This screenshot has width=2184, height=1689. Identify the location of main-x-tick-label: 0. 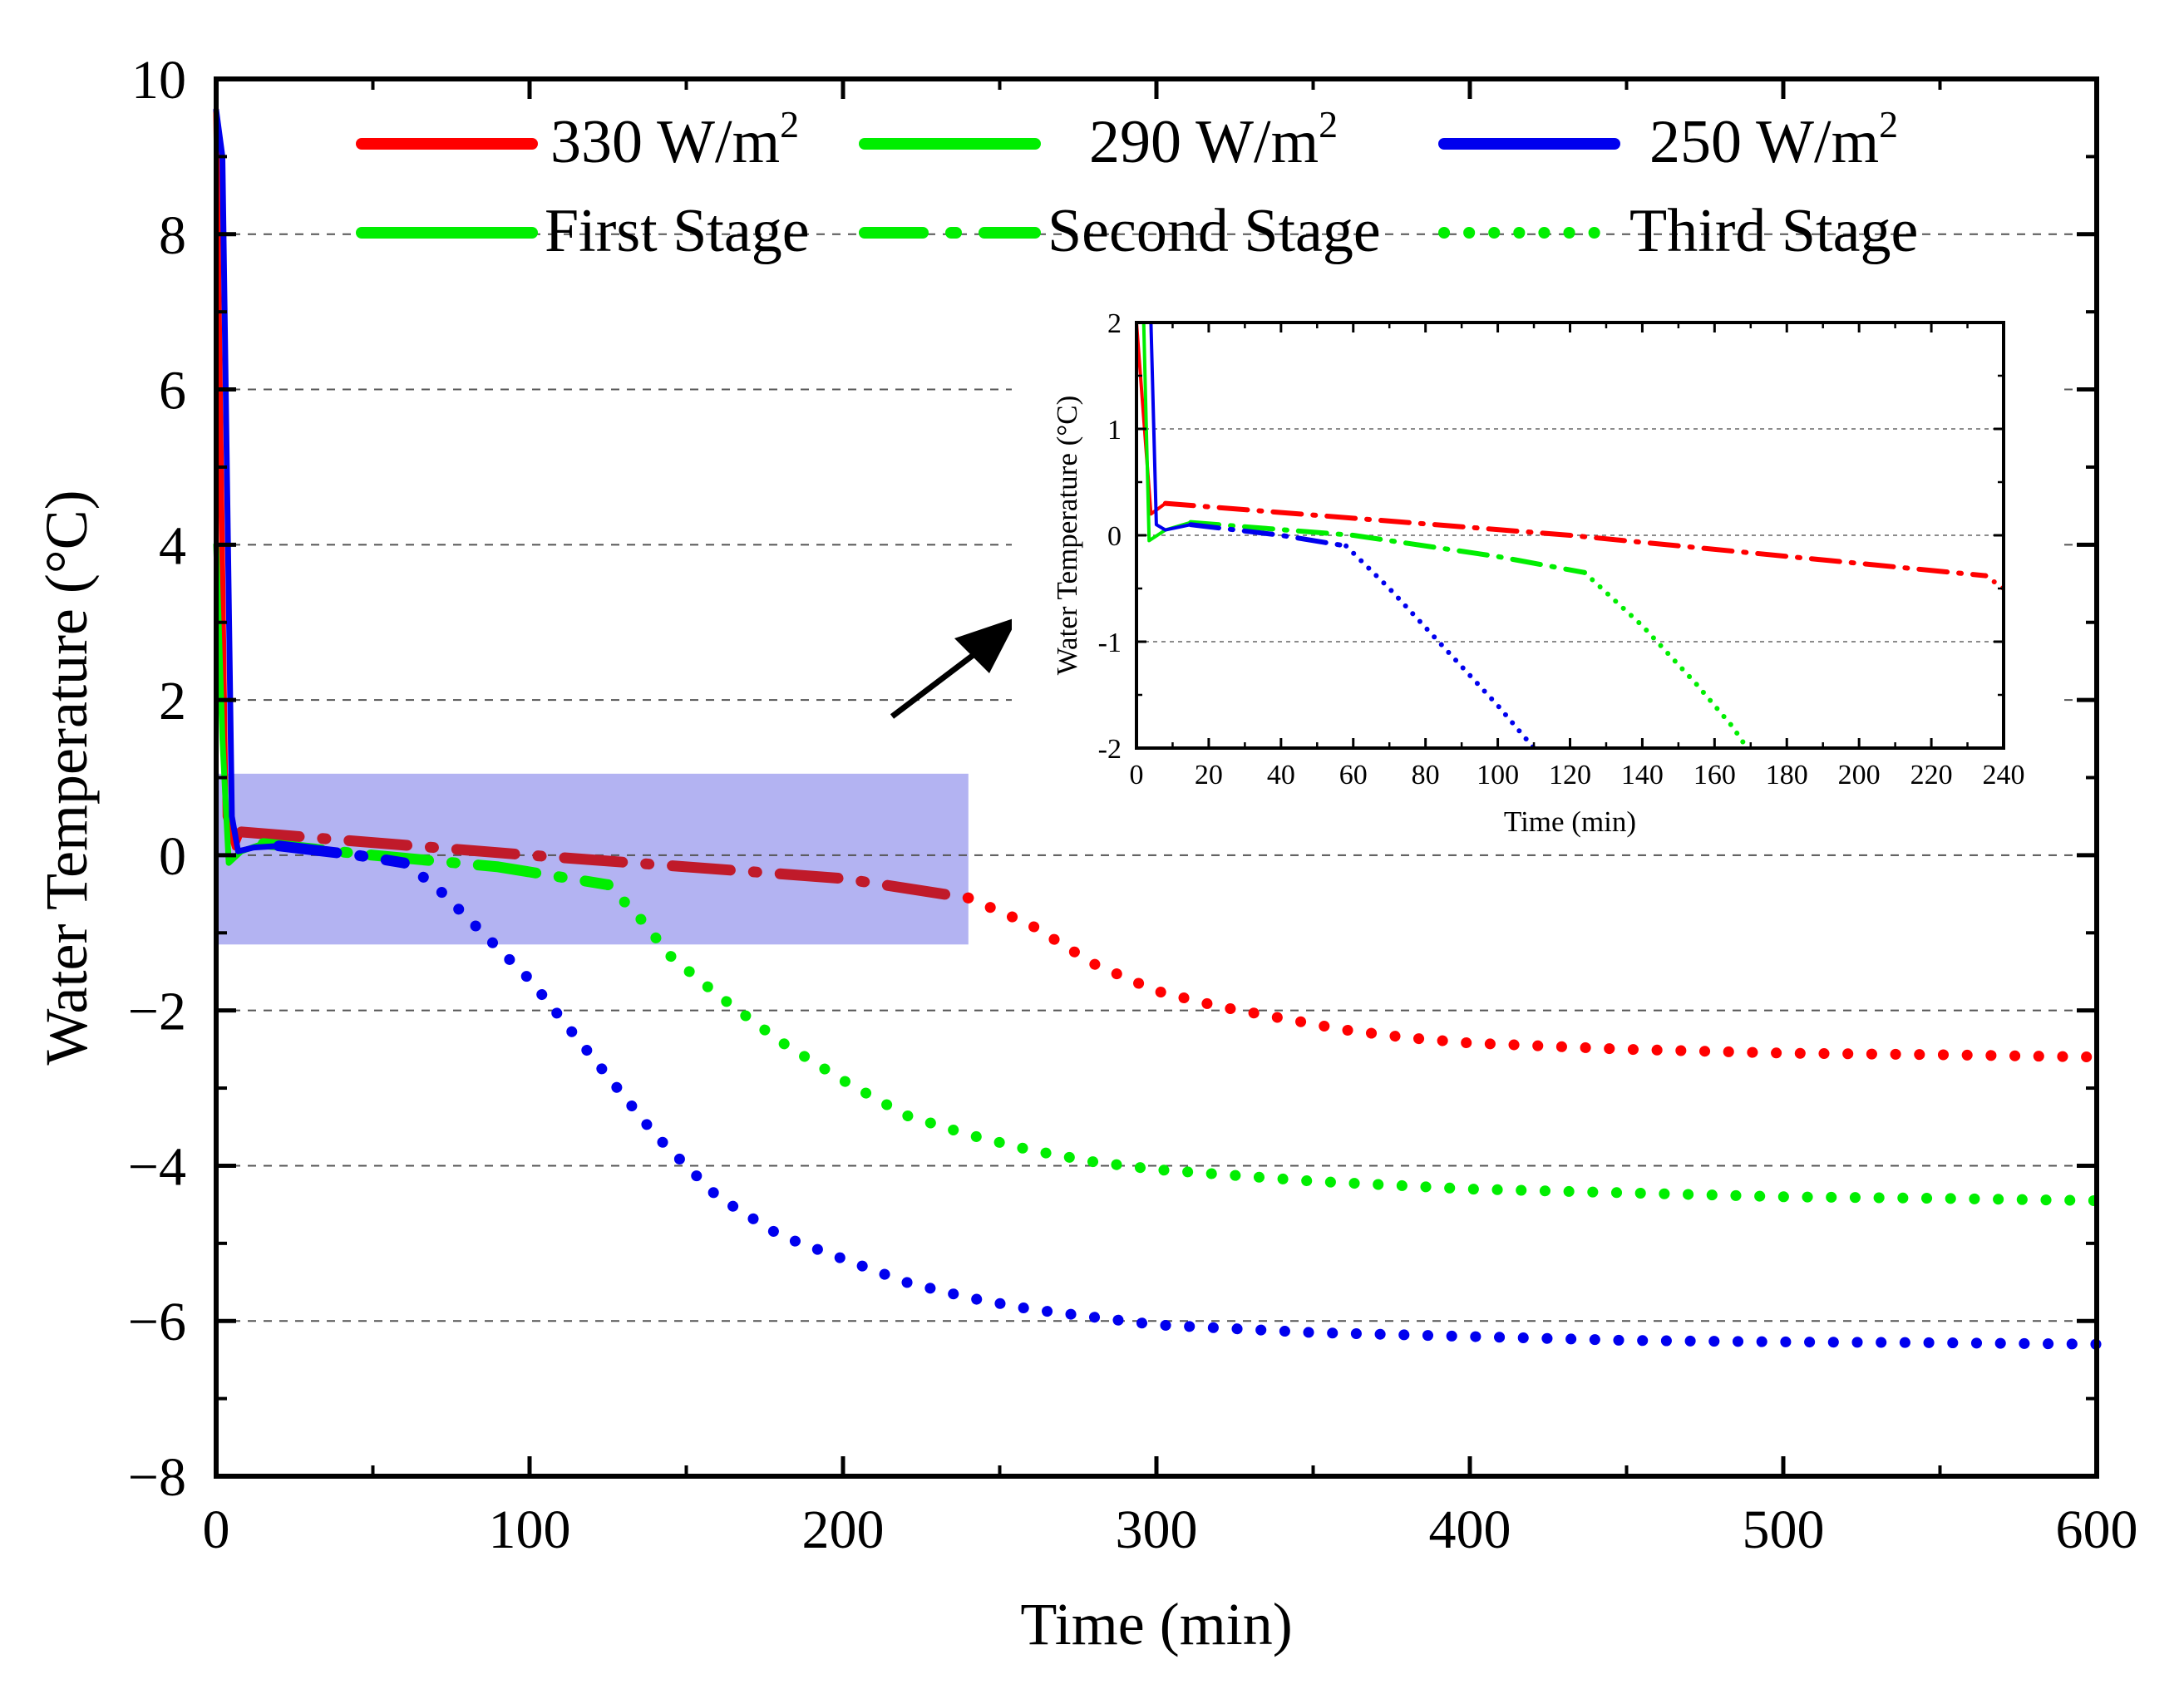
(216, 1529).